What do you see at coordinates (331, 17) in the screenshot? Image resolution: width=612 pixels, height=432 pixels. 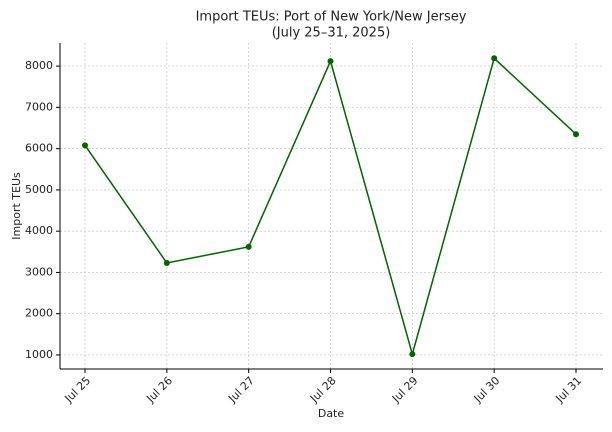 I see `chart-title: Import TEUs: Port of New York/New Jersey` at bounding box center [331, 17].